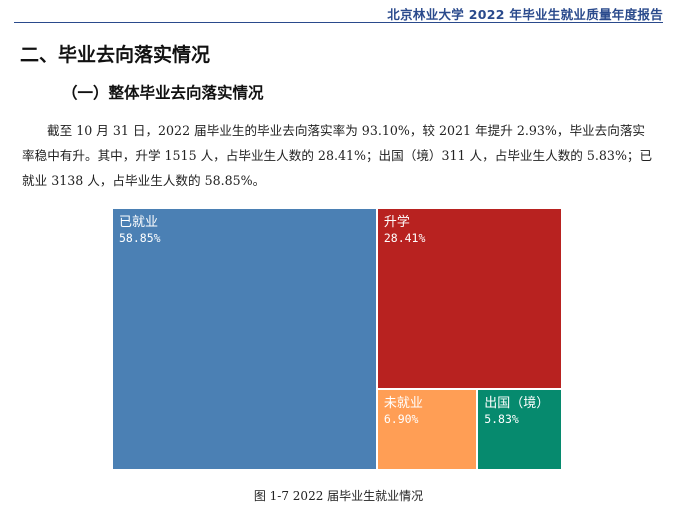 Image resolution: width=677 pixels, height=516 pixels. Describe the element at coordinates (139, 222) in the screenshot. I see `treemap-tile-label: 已就业` at that location.